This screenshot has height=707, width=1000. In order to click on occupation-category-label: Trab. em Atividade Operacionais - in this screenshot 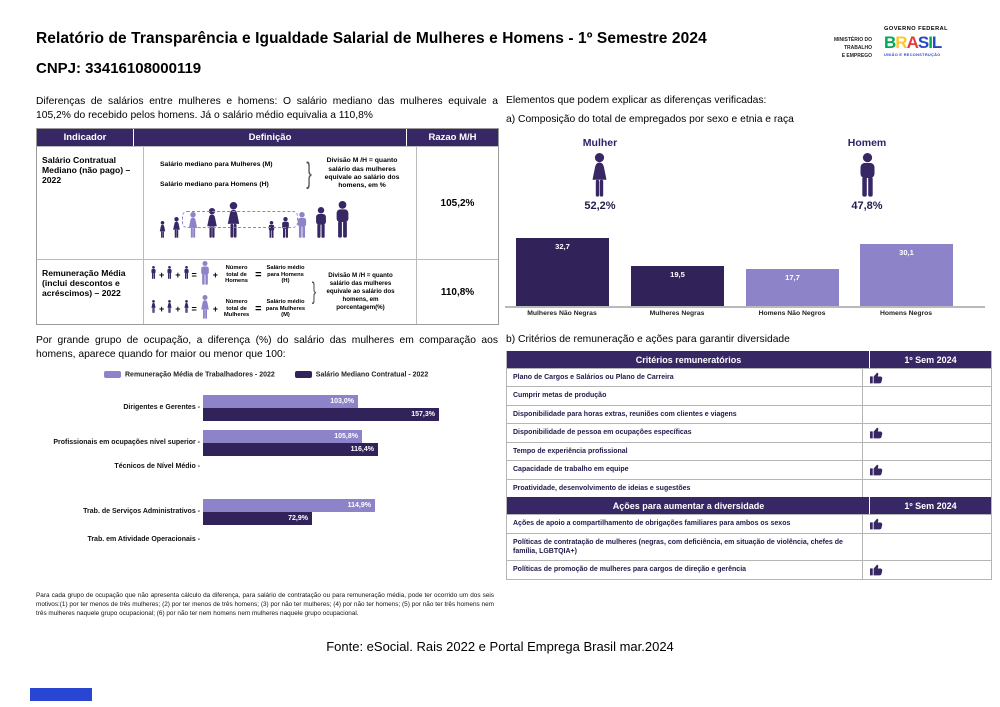, I will do `click(143, 539)`.